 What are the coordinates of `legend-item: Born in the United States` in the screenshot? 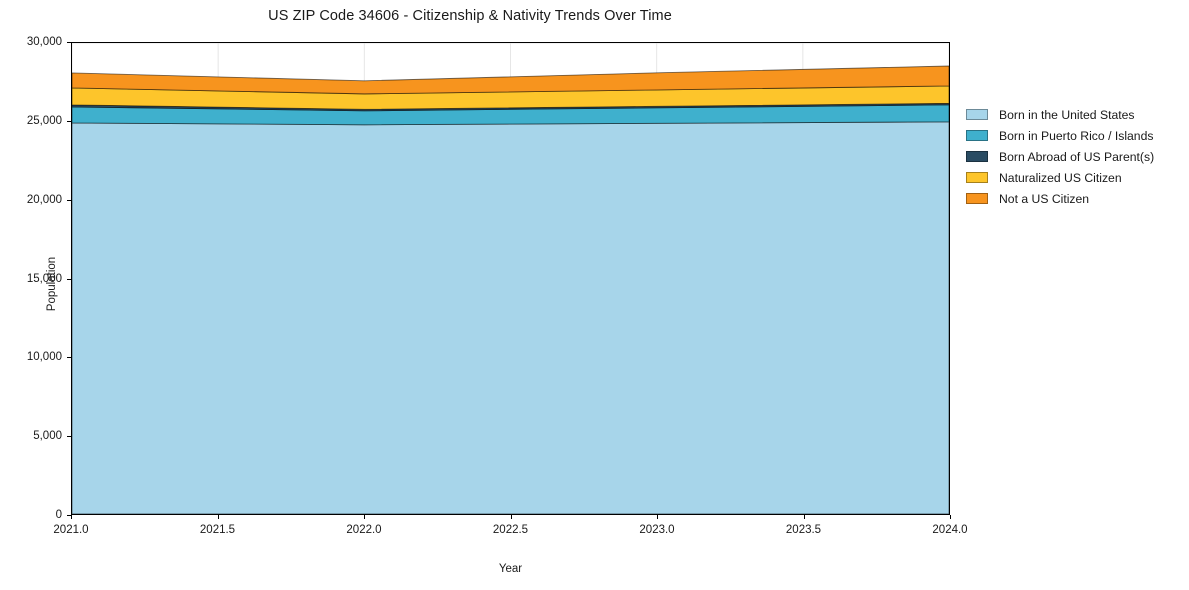 It's located at (1075, 114).